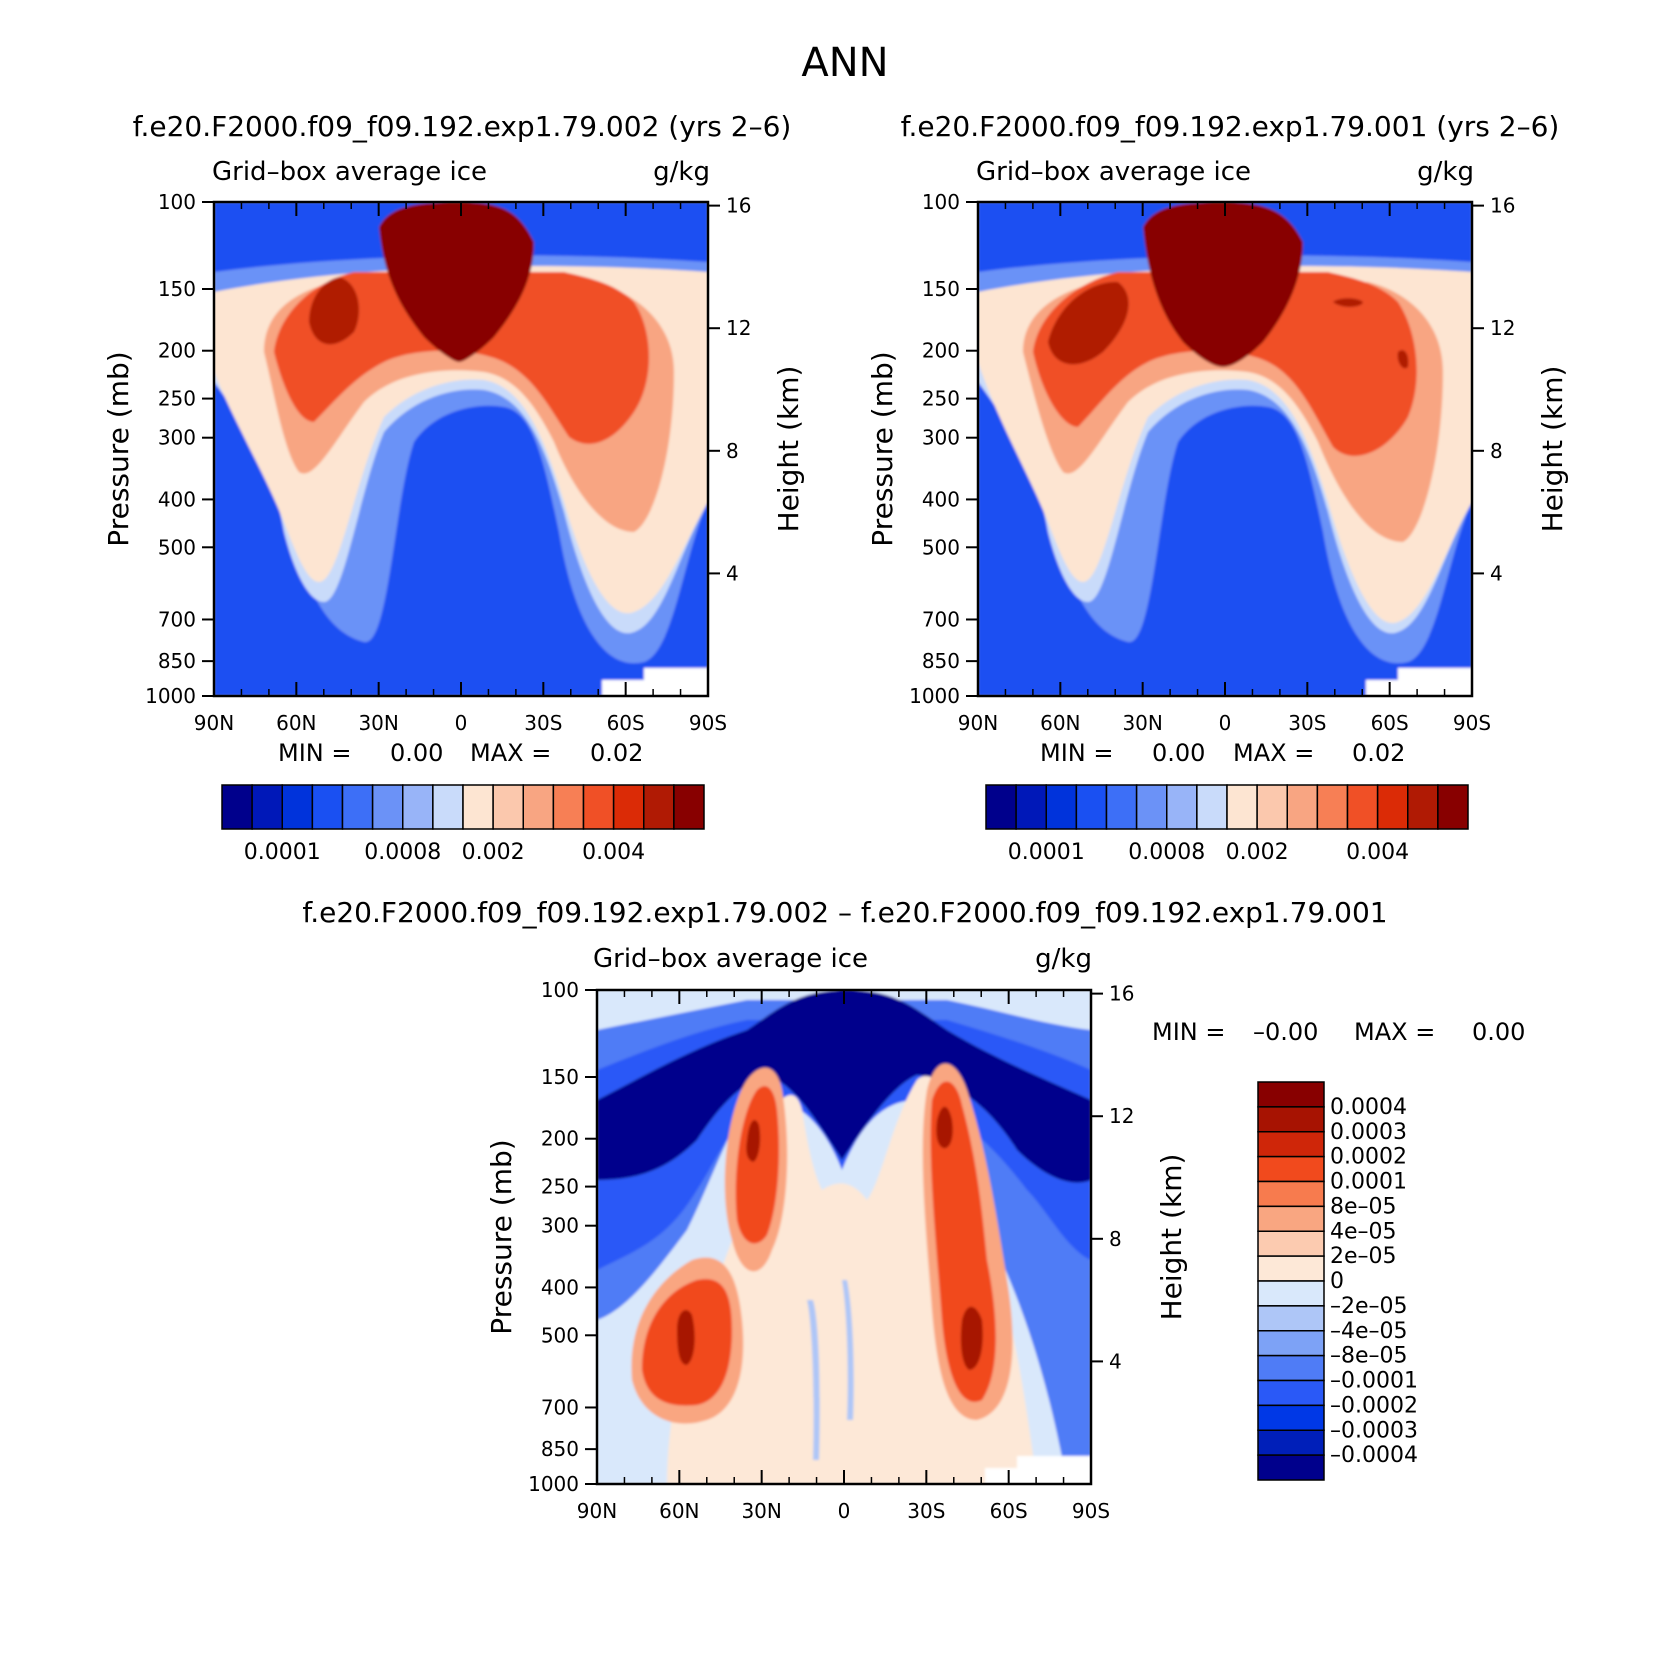 The image size is (1674, 1672). Describe the element at coordinates (1225, 449) in the screenshot. I see `right-contour-field` at that location.